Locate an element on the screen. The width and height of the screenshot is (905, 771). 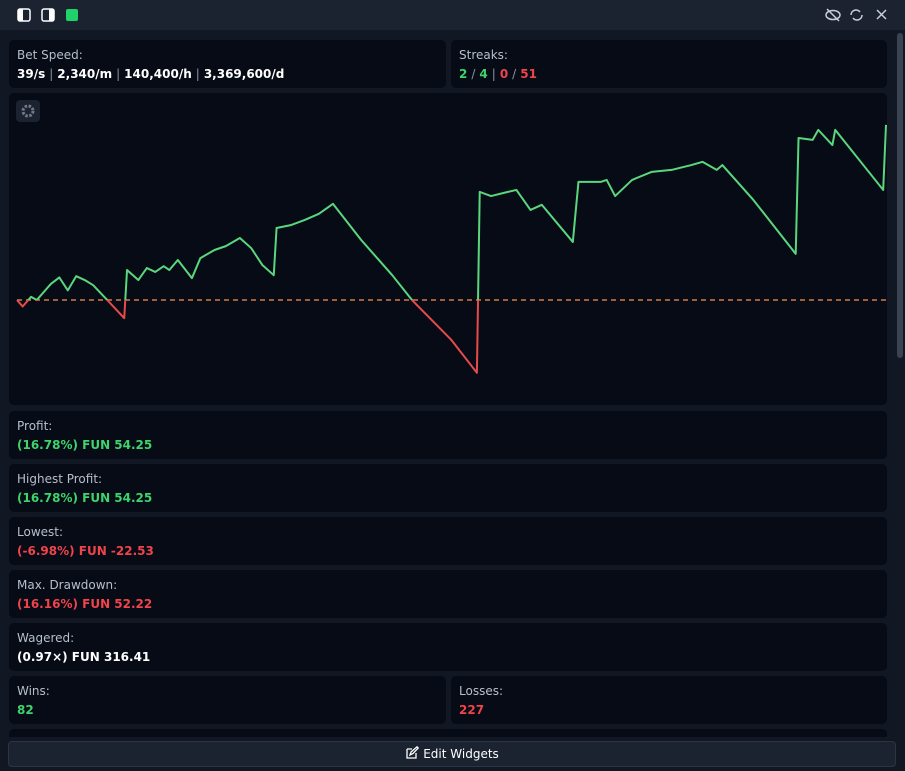
label: Bet Speed: is located at coordinates (50, 55).